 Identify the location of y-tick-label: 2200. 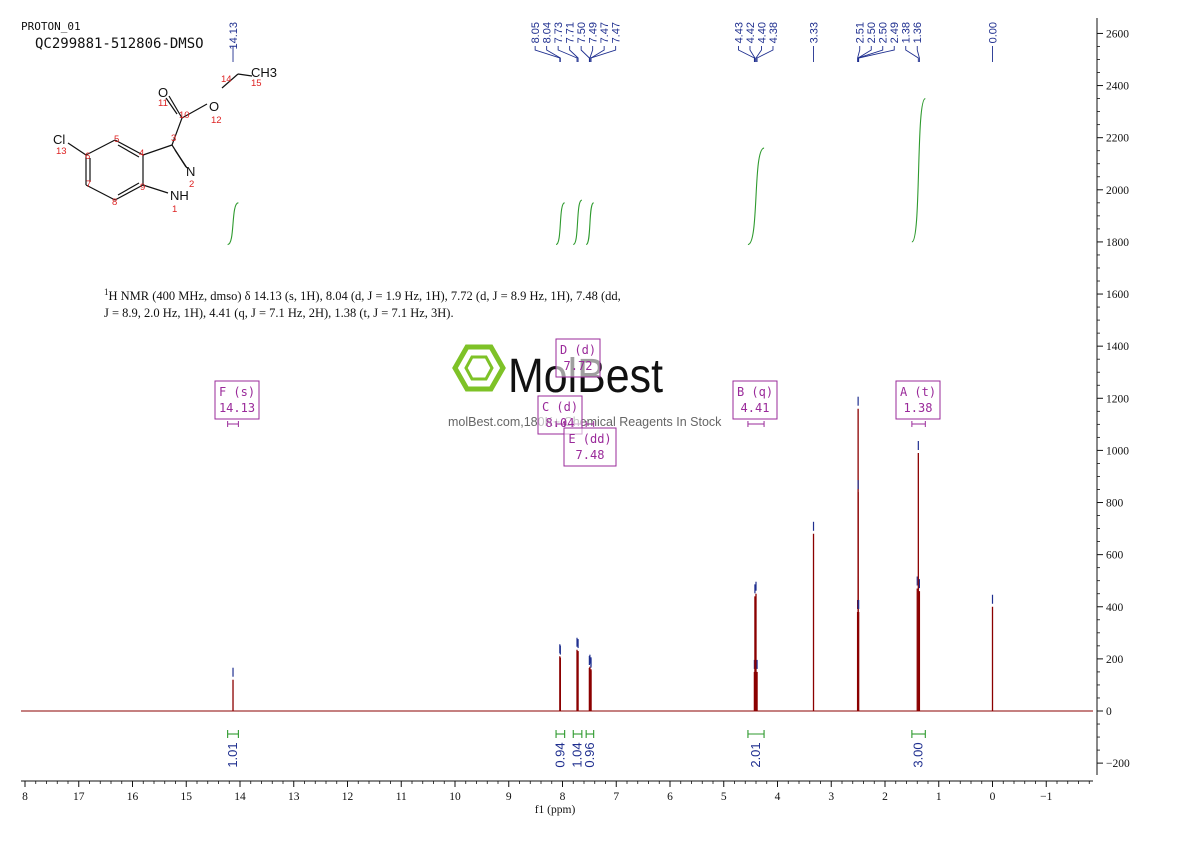
(1117, 139).